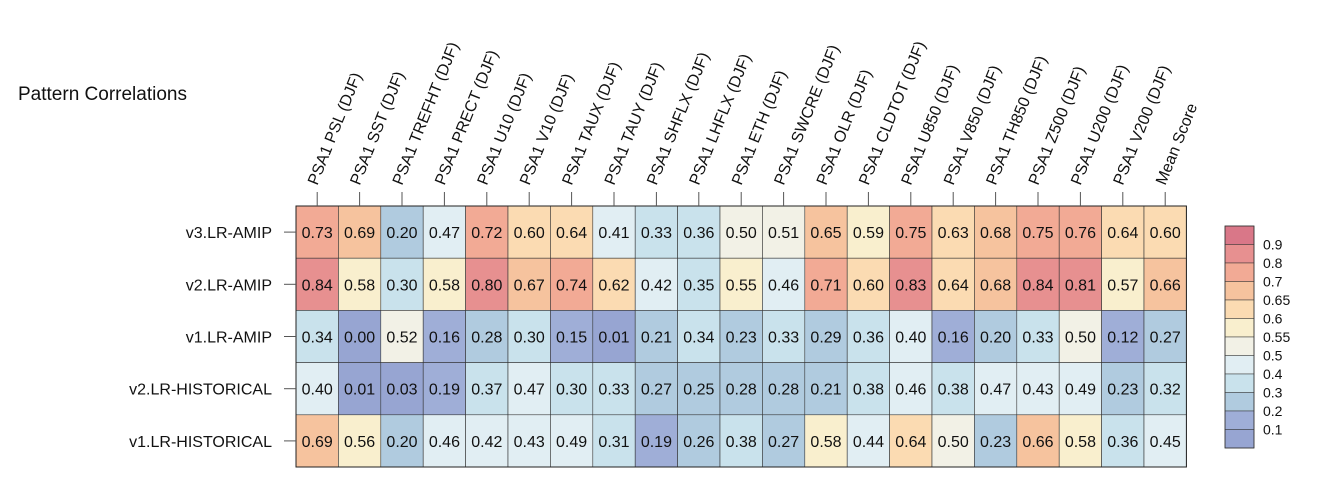 This screenshot has height=491, width=1329. What do you see at coordinates (529, 285) in the screenshot?
I see `cell-value-label: 0.67` at bounding box center [529, 285].